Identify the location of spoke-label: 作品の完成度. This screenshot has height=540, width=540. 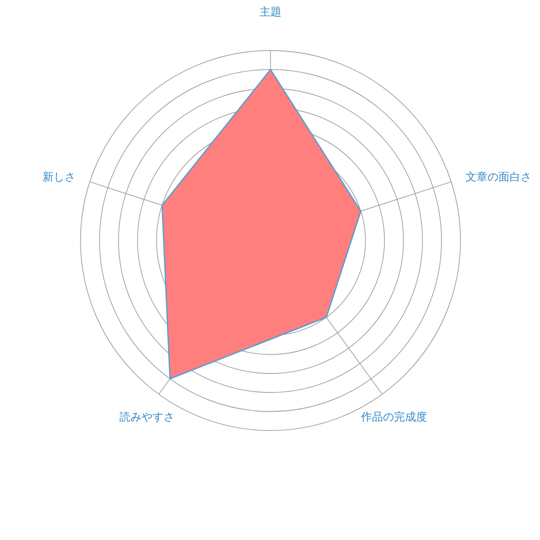
(393, 417).